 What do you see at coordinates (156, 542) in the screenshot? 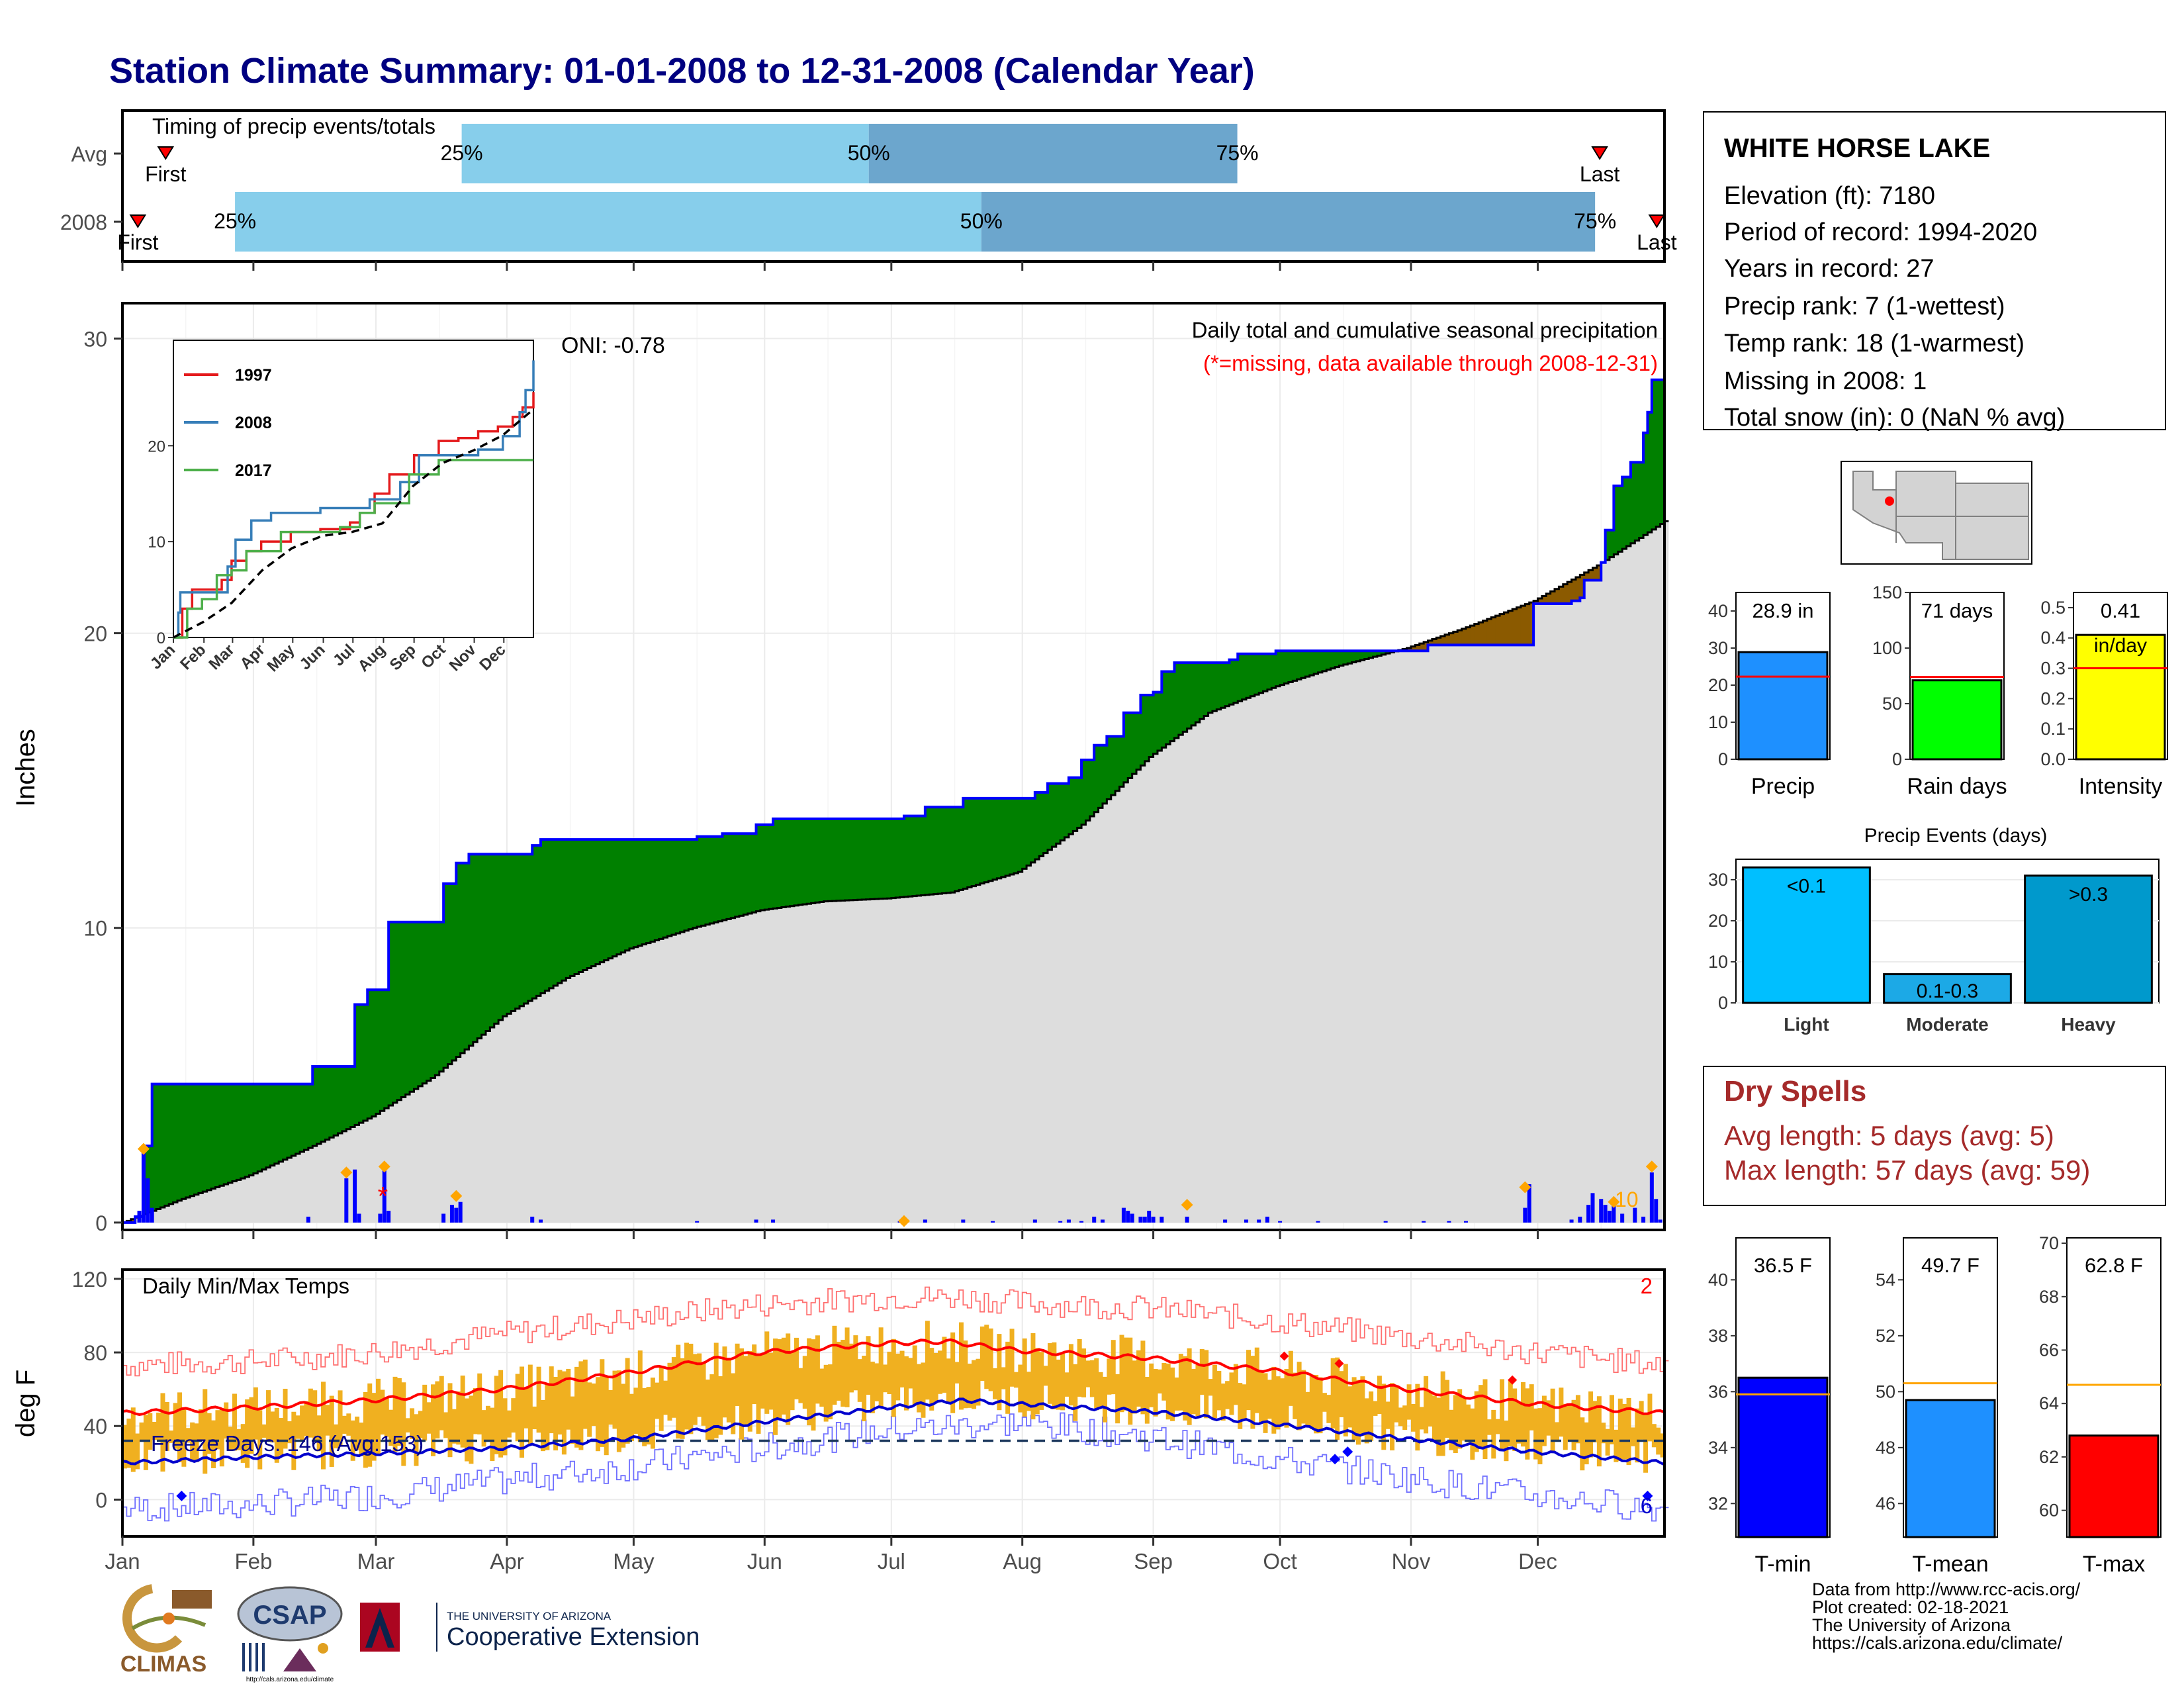
I see `inset-tick-label: 10` at bounding box center [156, 542].